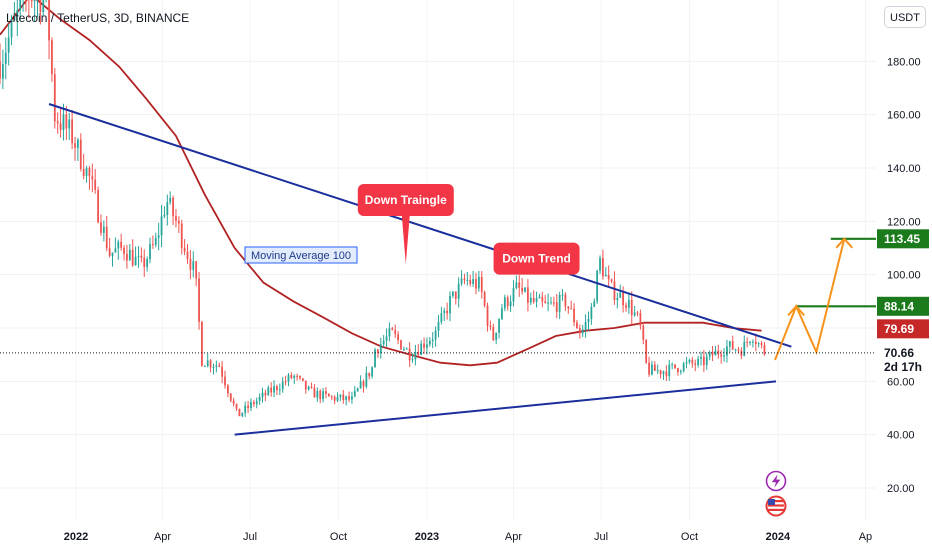 The image size is (932, 550). Describe the element at coordinates (98, 18) in the screenshot. I see `symbol-title: Litecoin / TetherUS, 3D, BINANCE` at that location.